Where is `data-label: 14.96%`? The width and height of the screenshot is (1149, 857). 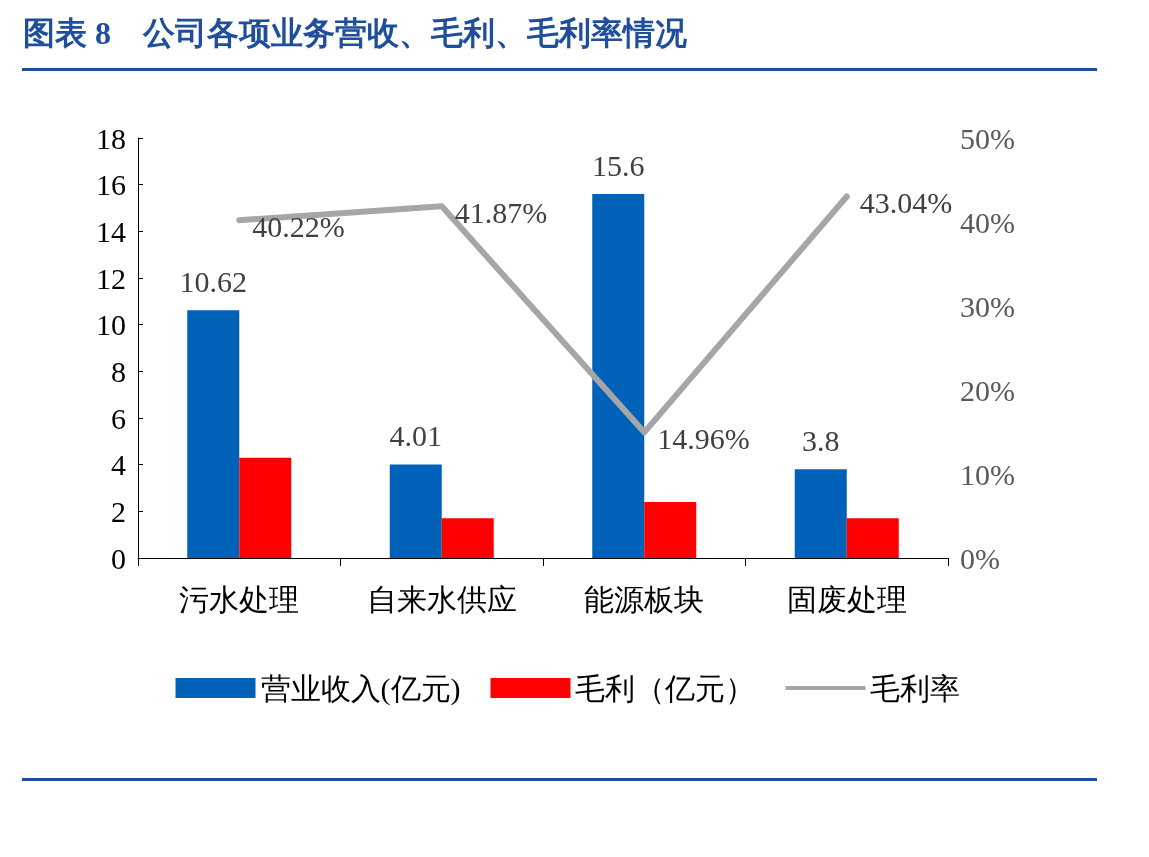 data-label: 14.96% is located at coordinates (703, 438).